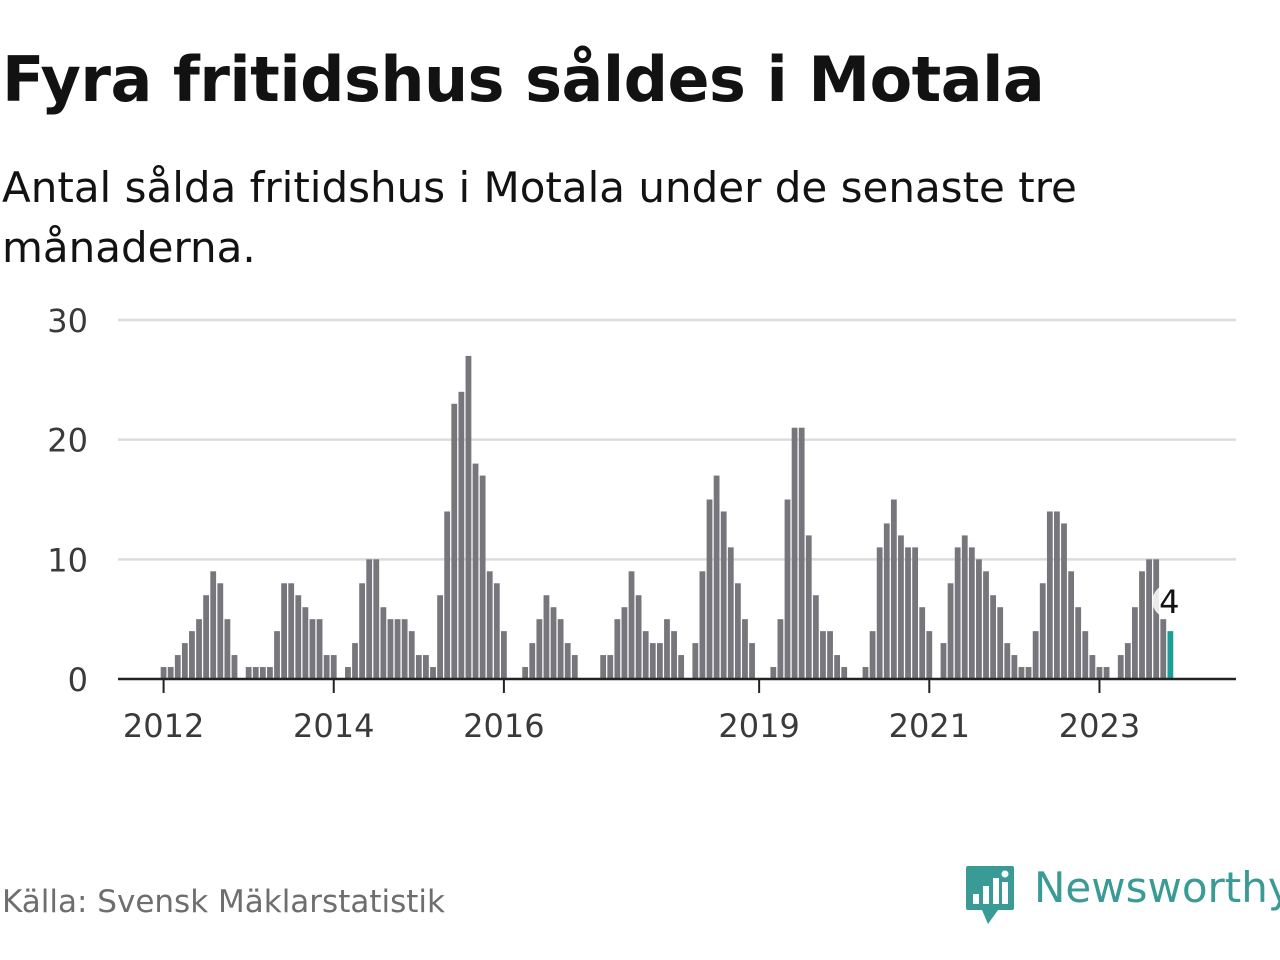  I want to click on y-axis-labels: 0 10 20 30, so click(67, 500).